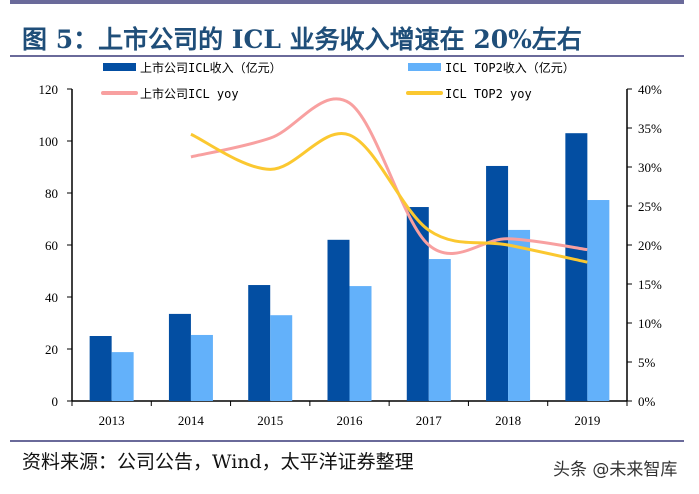  What do you see at coordinates (587, 420) in the screenshot?
I see `x-tick-label: 2019` at bounding box center [587, 420].